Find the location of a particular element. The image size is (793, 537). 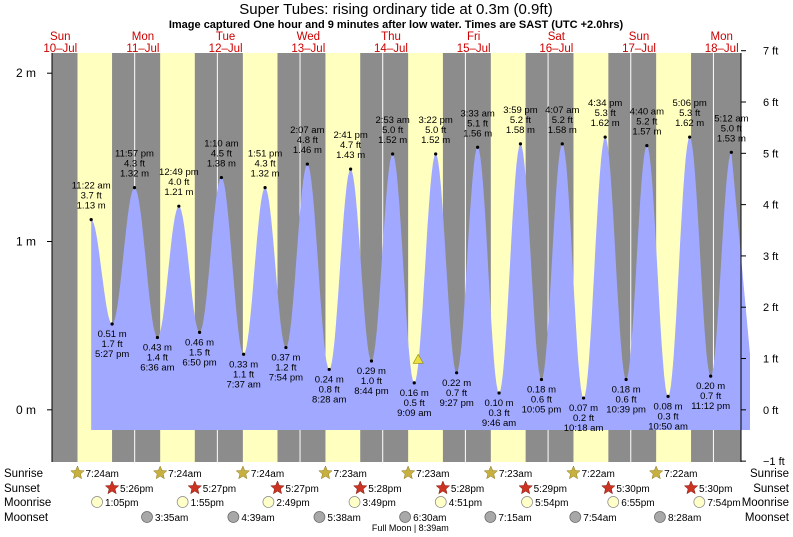

low-tide-label: 1.0 ft is located at coordinates (371, 381).